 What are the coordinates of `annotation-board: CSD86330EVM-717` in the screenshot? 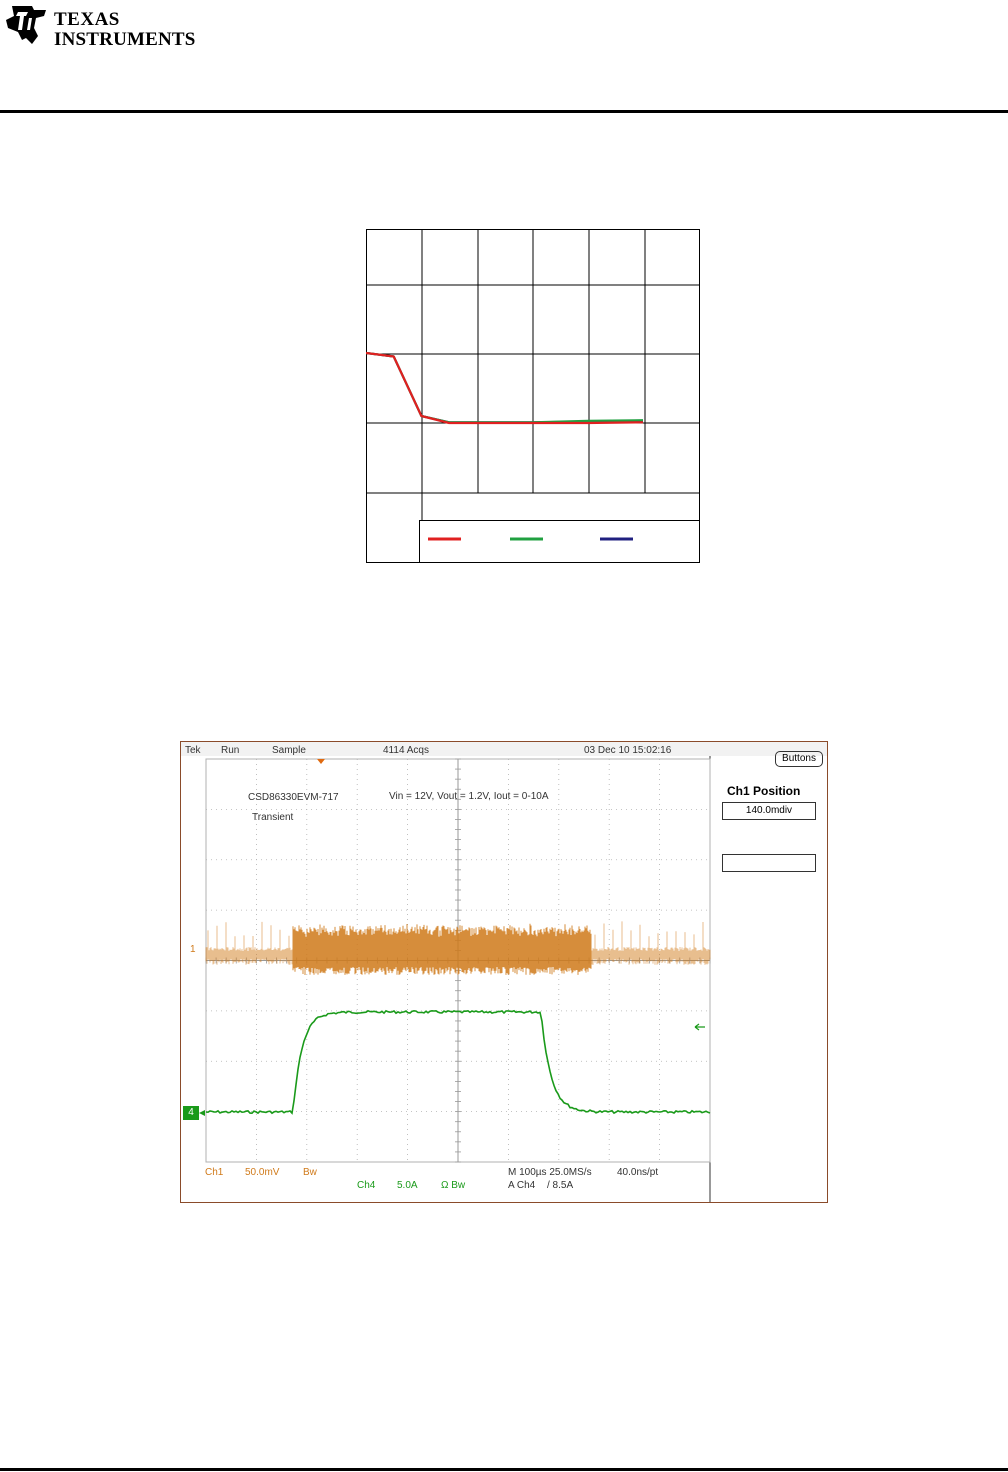 It's located at (293, 797).